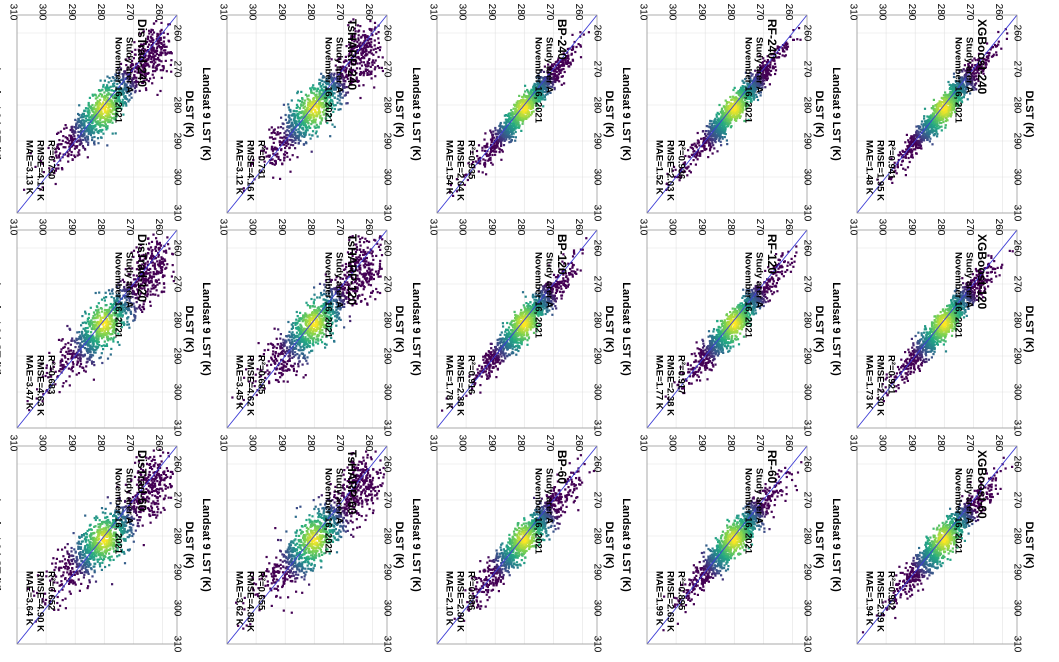  What do you see at coordinates (129, 227) in the screenshot?
I see `y-tick-label: 270` at bounding box center [129, 227].